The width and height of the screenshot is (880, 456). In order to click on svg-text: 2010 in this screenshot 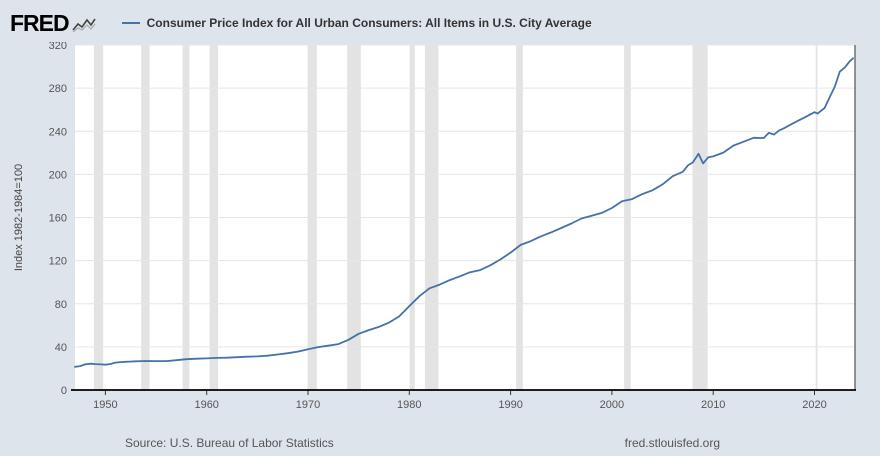, I will do `click(713, 405)`.